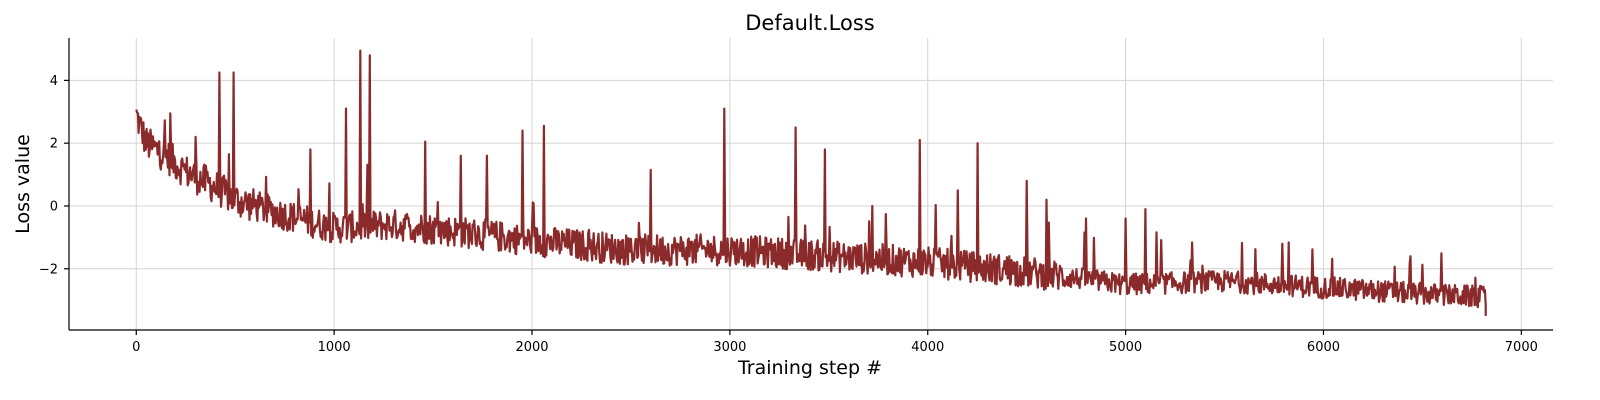 The height and width of the screenshot is (400, 1600). Describe the element at coordinates (1323, 347) in the screenshot. I see `x-tick-label: 6000` at that location.